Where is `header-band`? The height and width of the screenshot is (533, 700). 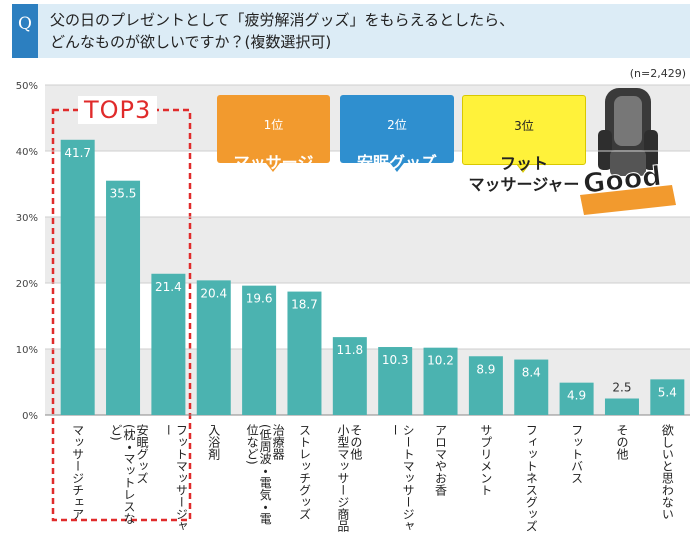 header-band is located at coordinates (351, 31).